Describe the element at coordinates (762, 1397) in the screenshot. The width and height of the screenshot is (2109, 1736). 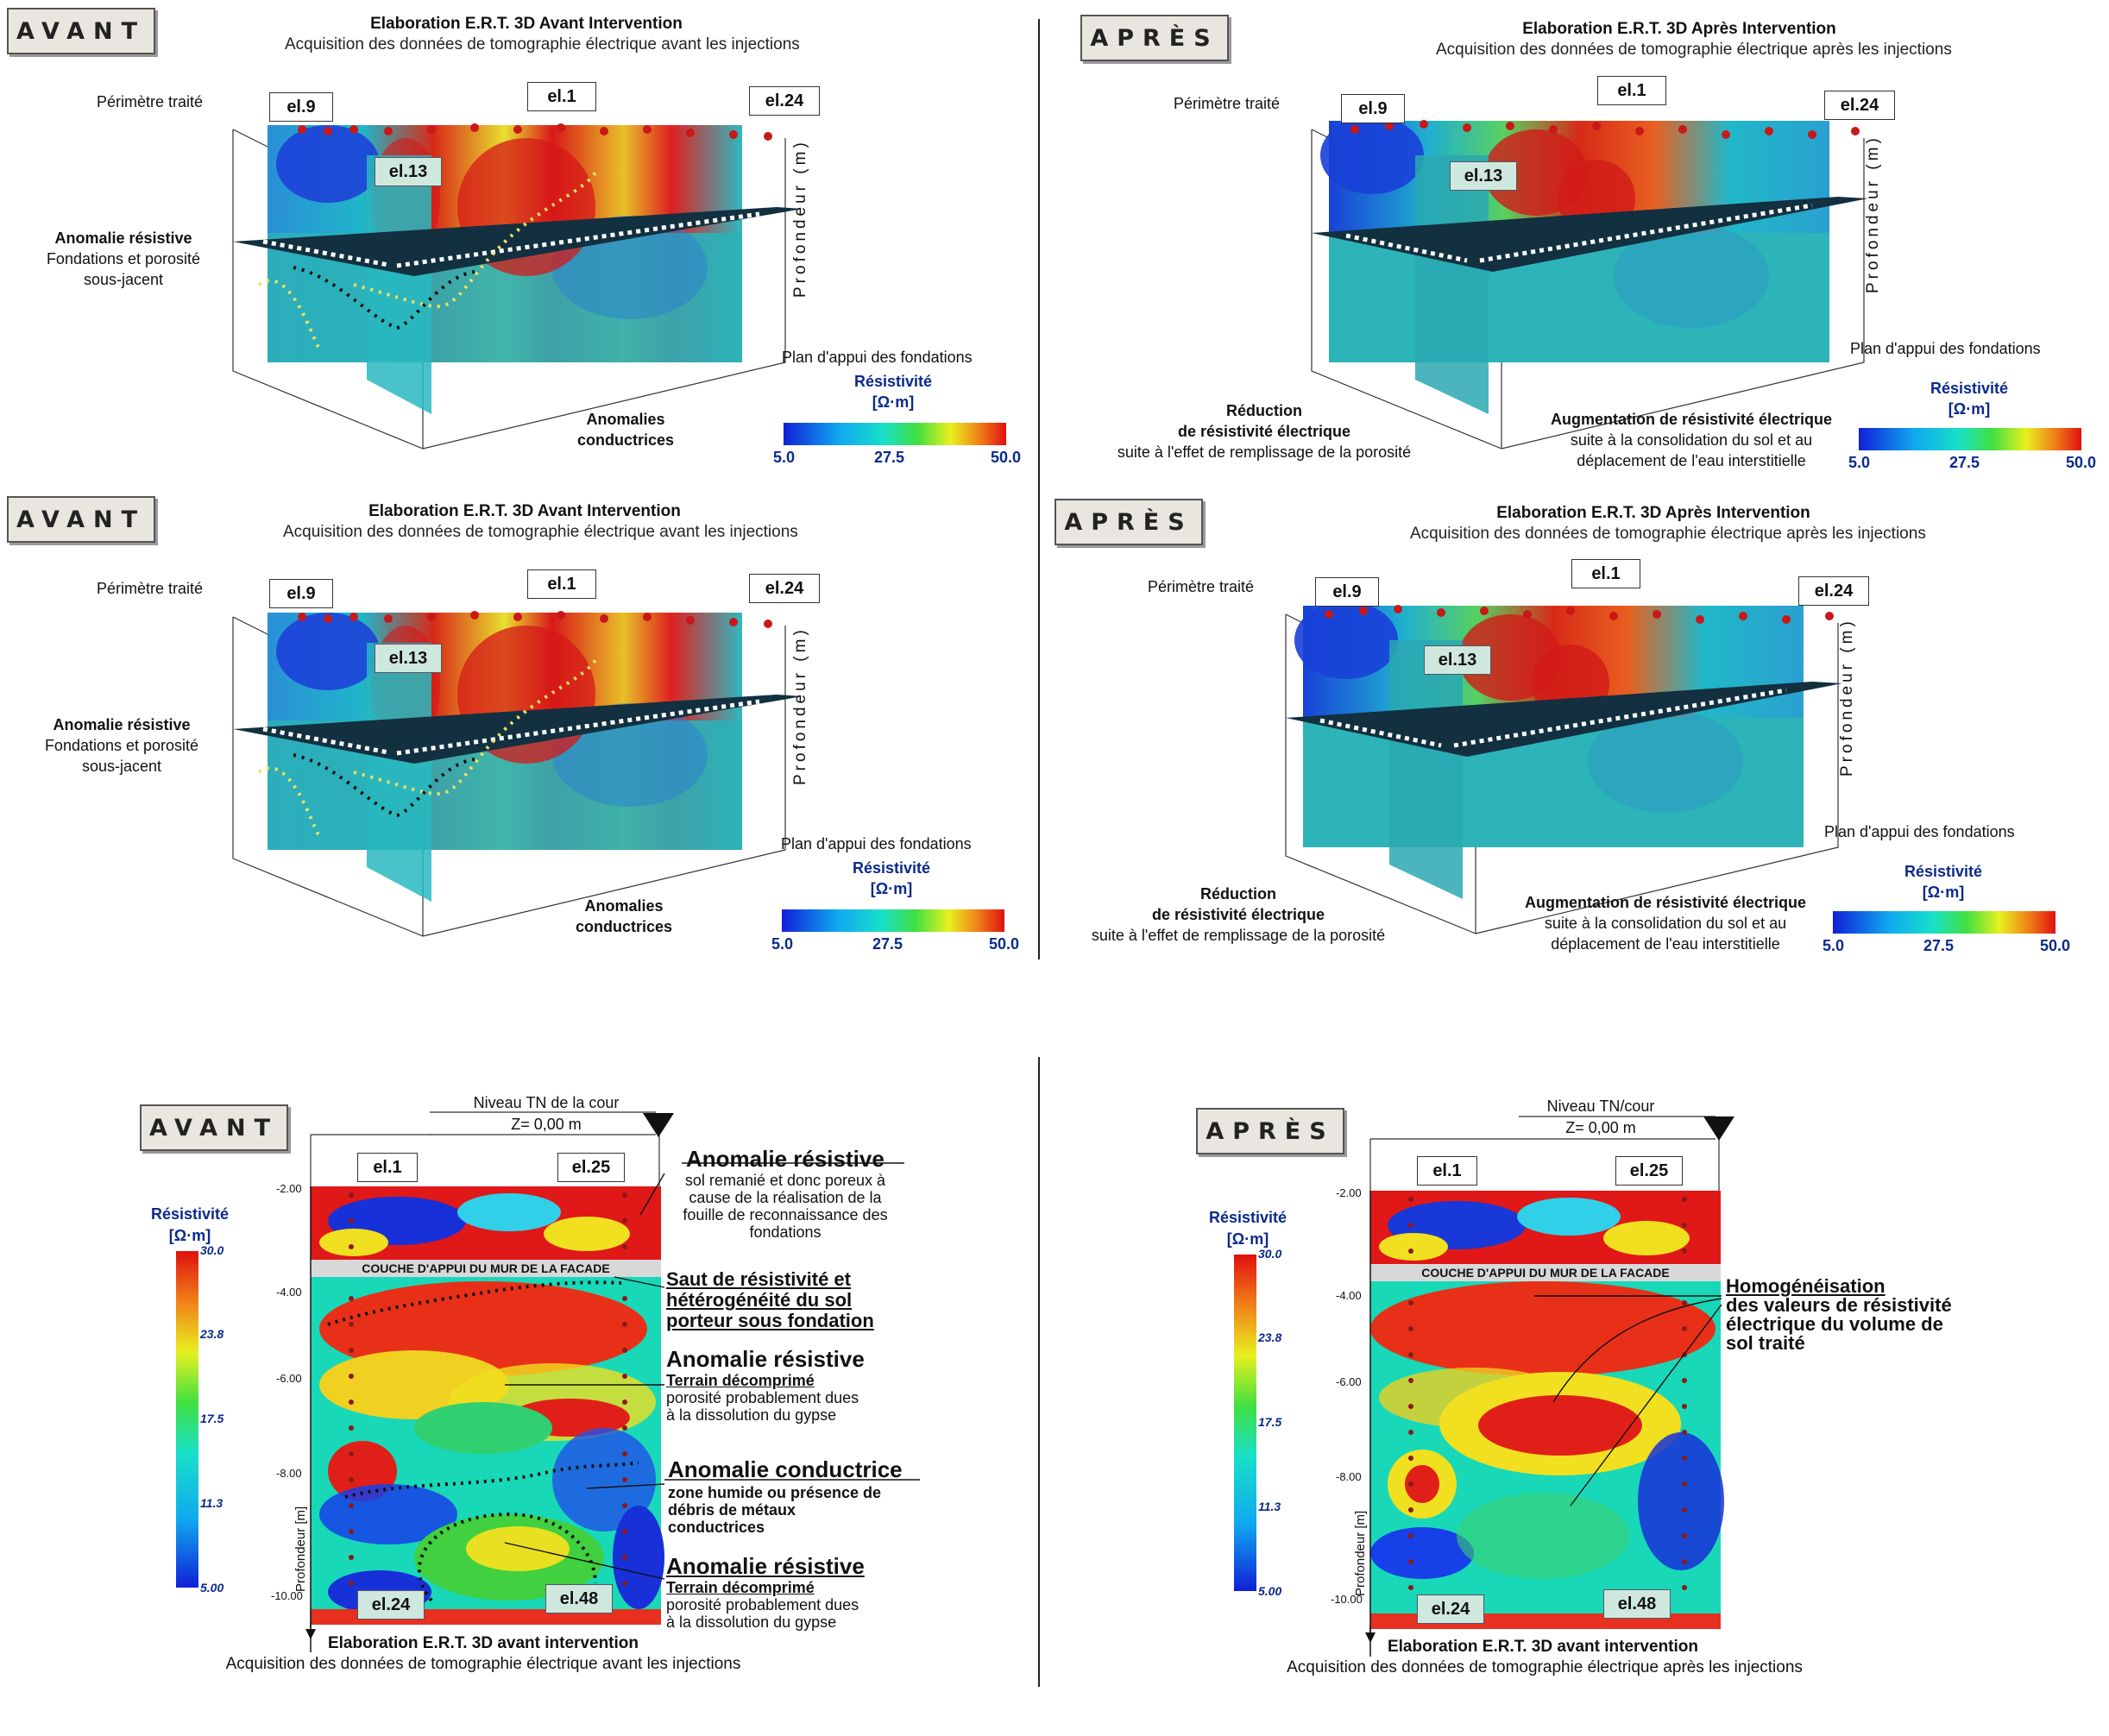
I see `annotation-3-line: porosité probablement dues` at that location.